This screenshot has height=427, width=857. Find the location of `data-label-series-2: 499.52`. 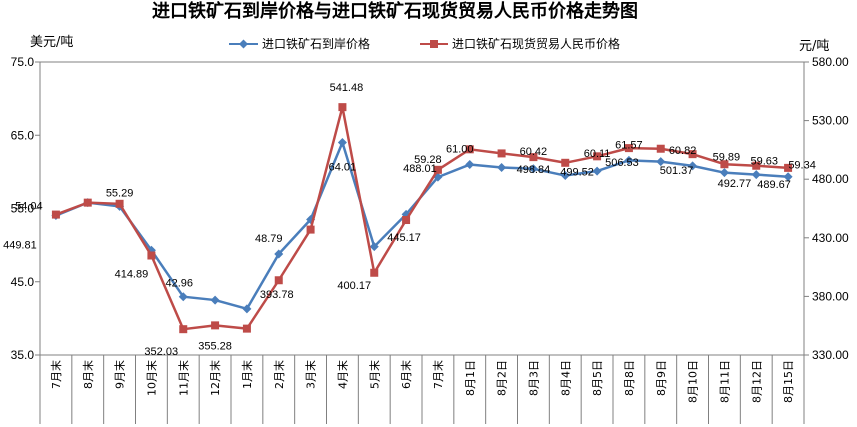

data-label-series-2: 499.52 is located at coordinates (577, 172).